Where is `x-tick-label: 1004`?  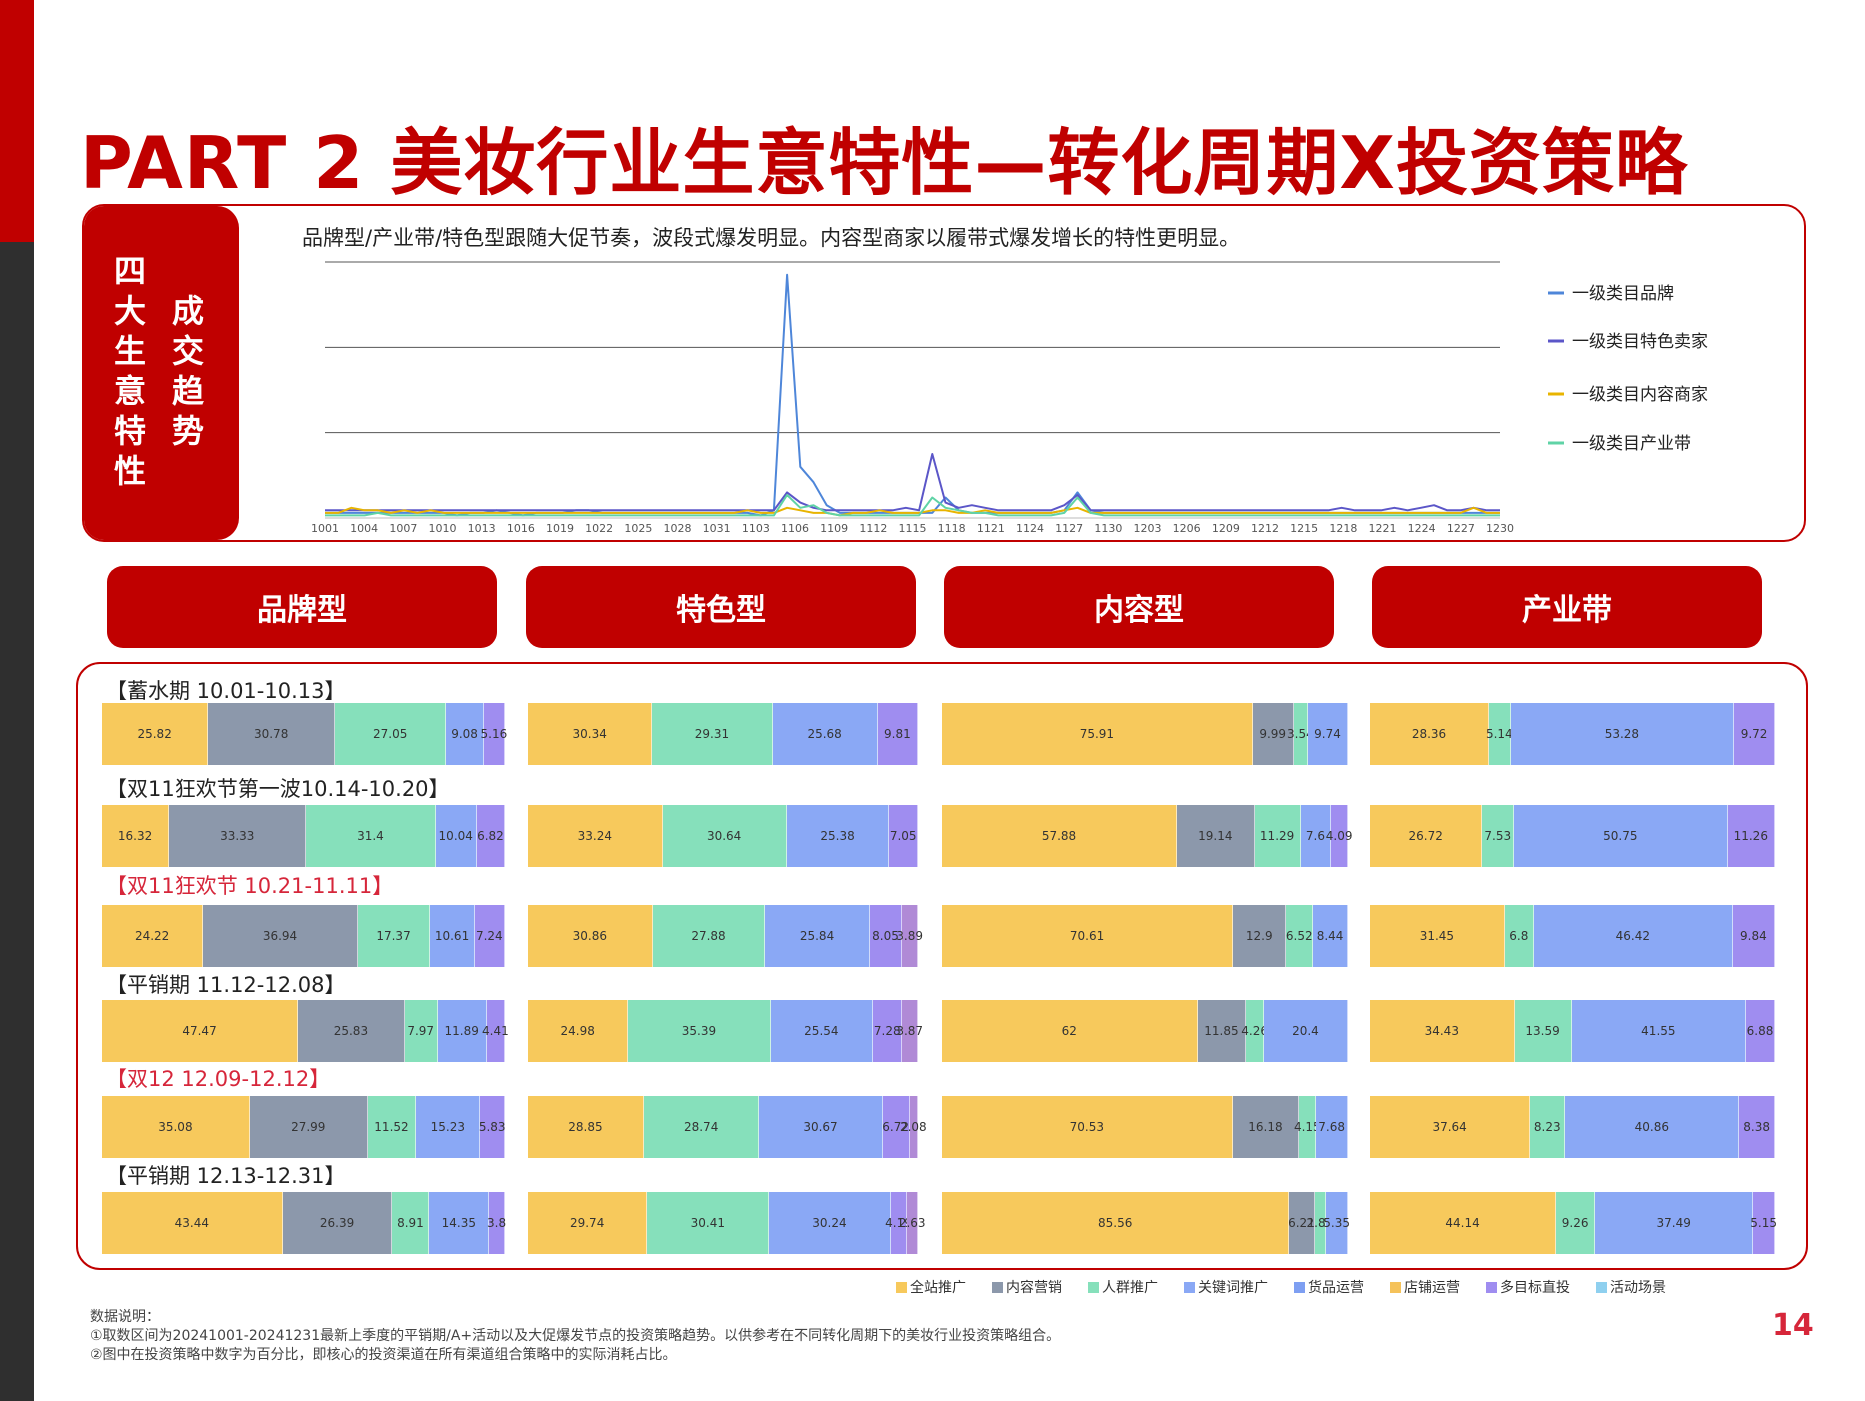
x-tick-label: 1004 is located at coordinates (364, 528).